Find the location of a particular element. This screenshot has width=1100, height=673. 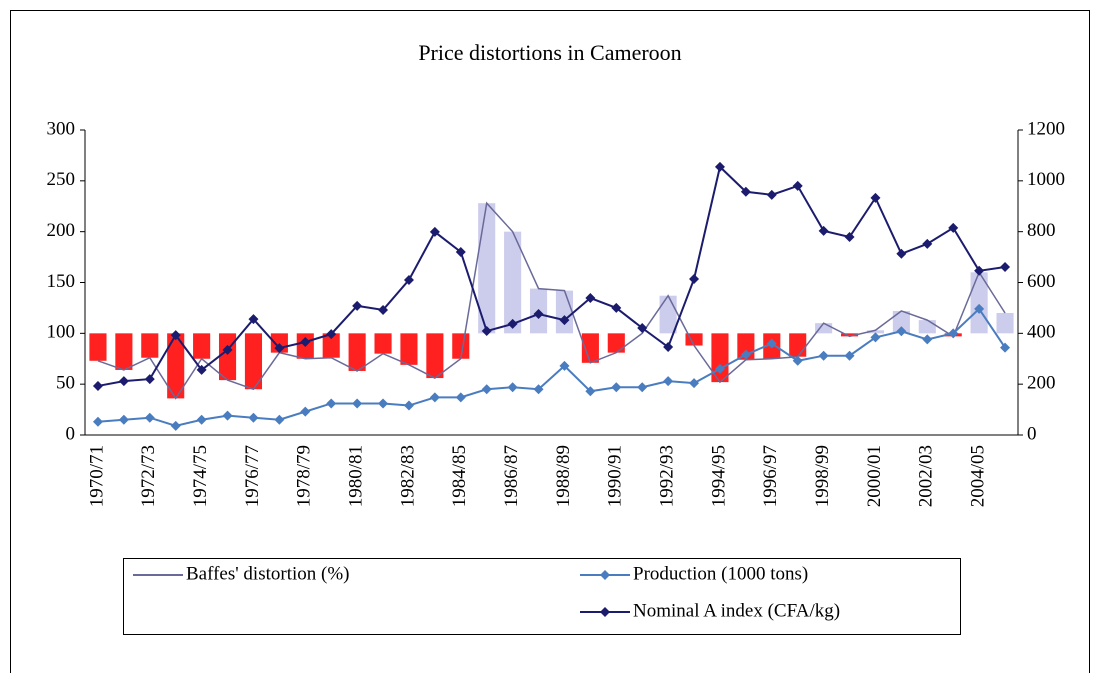

x-tick-label: 2000/01 is located at coordinates (874, 476).